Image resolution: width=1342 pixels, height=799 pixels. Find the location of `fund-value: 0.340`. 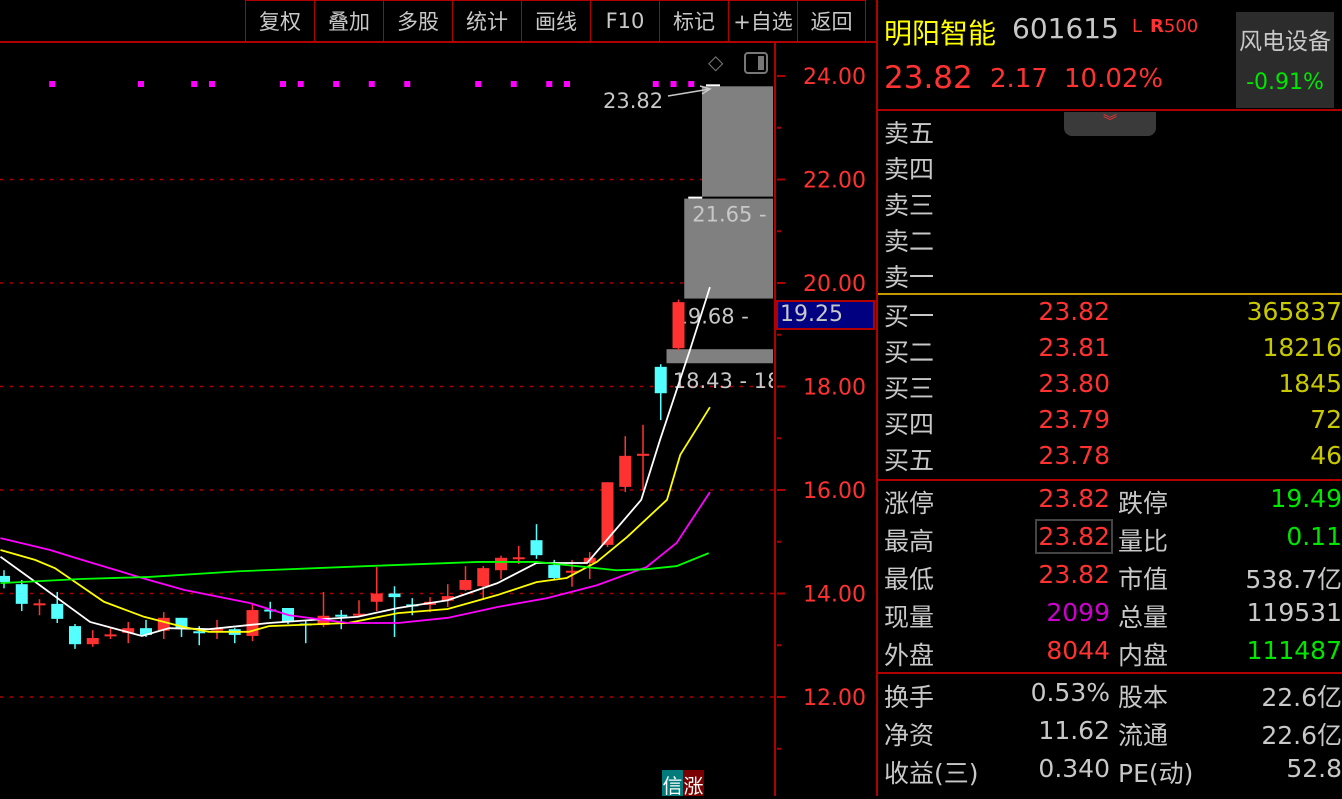

fund-value: 0.340 is located at coordinates (1074, 768).